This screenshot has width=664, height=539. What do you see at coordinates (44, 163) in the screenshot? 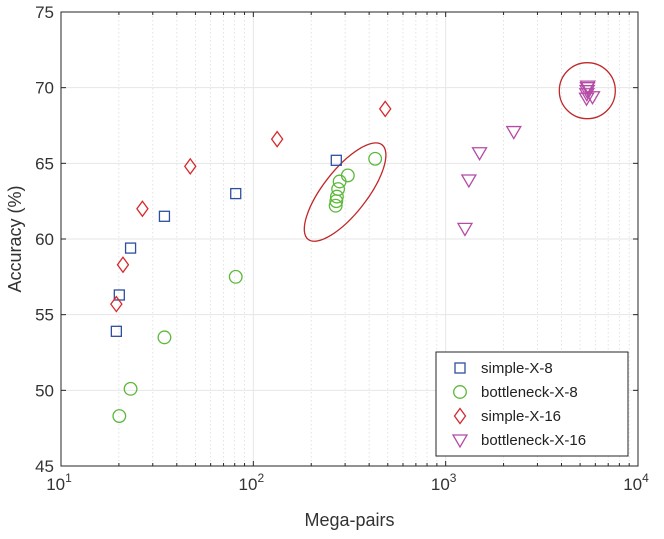
I see `y-tick-label: 65` at bounding box center [44, 163].